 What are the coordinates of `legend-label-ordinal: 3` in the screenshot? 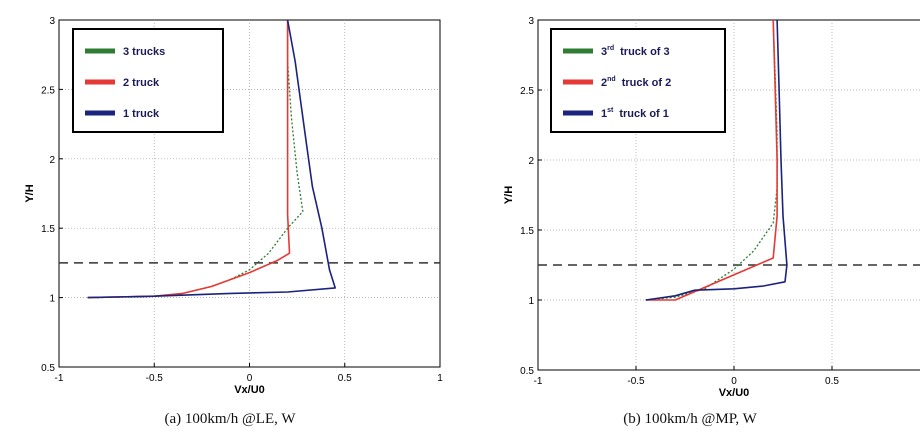 It's located at (604, 52).